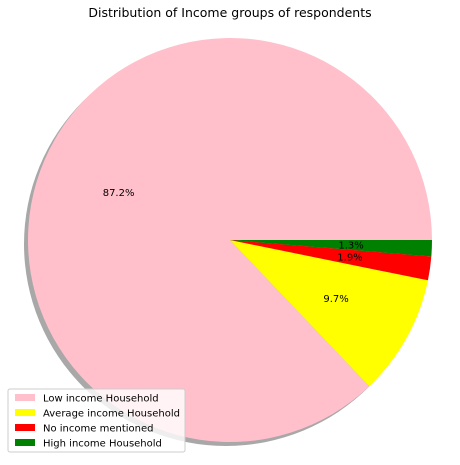 The image size is (460, 465). I want to click on pie-label-high-income-household: 1.3%, so click(350, 245).